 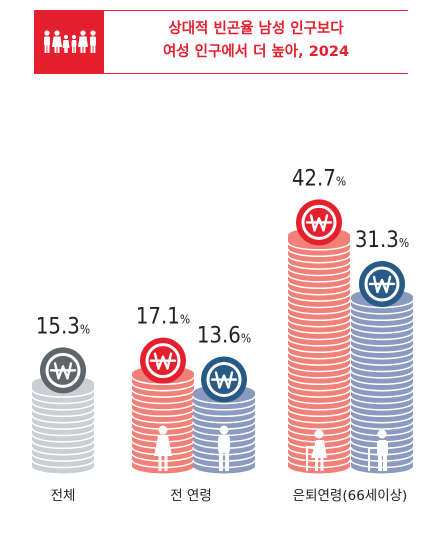 I want to click on category-label: 전체, so click(x=63, y=496).